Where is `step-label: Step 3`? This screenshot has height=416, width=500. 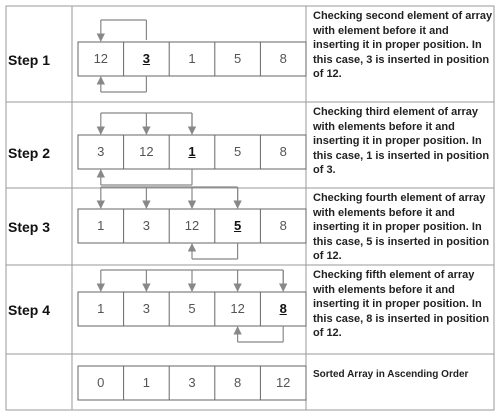
step-label: Step 3 is located at coordinates (29, 227).